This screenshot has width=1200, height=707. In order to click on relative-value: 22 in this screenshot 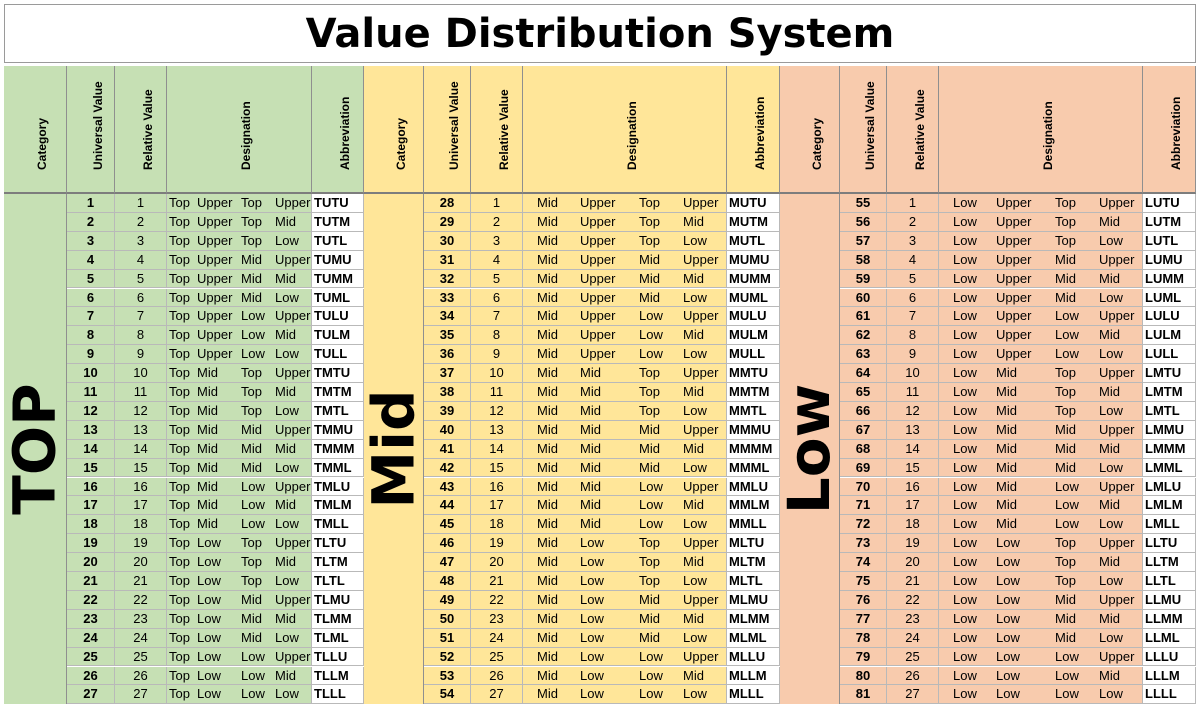, I will do `click(913, 600)`.